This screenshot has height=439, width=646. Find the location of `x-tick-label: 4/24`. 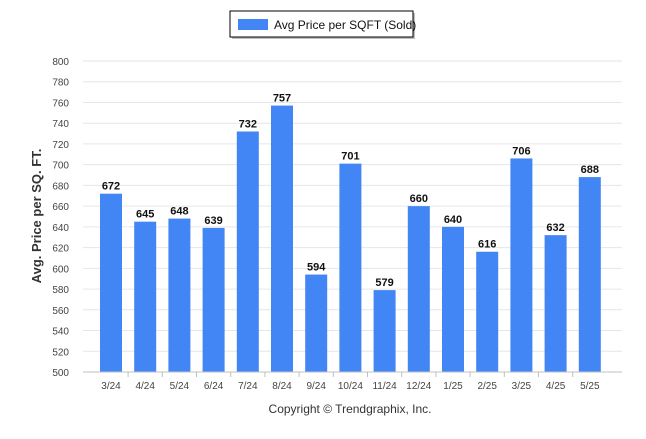

x-tick-label: 4/24 is located at coordinates (145, 386).